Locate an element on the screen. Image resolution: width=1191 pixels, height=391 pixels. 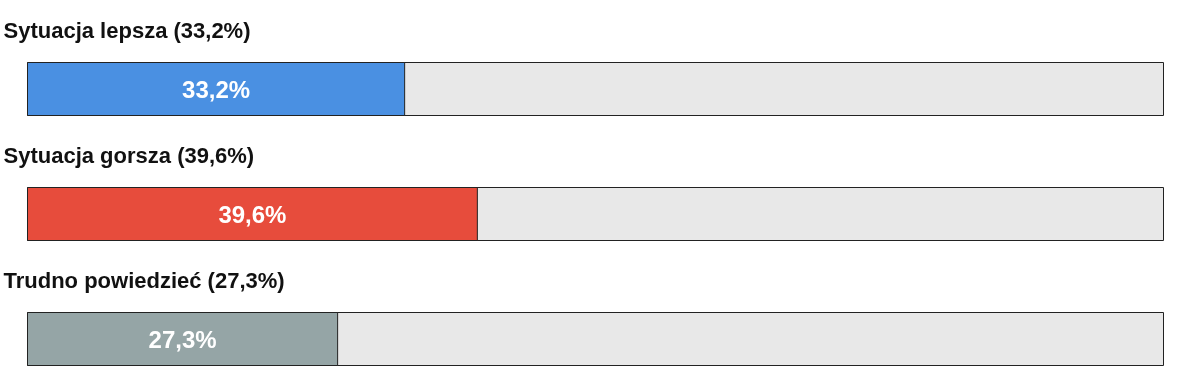
y-tick-label: Trudno powiedzieć (27,3%) is located at coordinates (144, 280).